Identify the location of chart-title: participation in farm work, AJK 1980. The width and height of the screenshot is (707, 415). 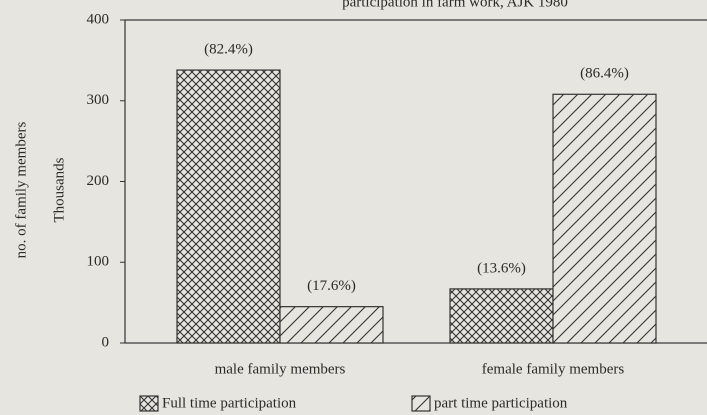
(455, 5).